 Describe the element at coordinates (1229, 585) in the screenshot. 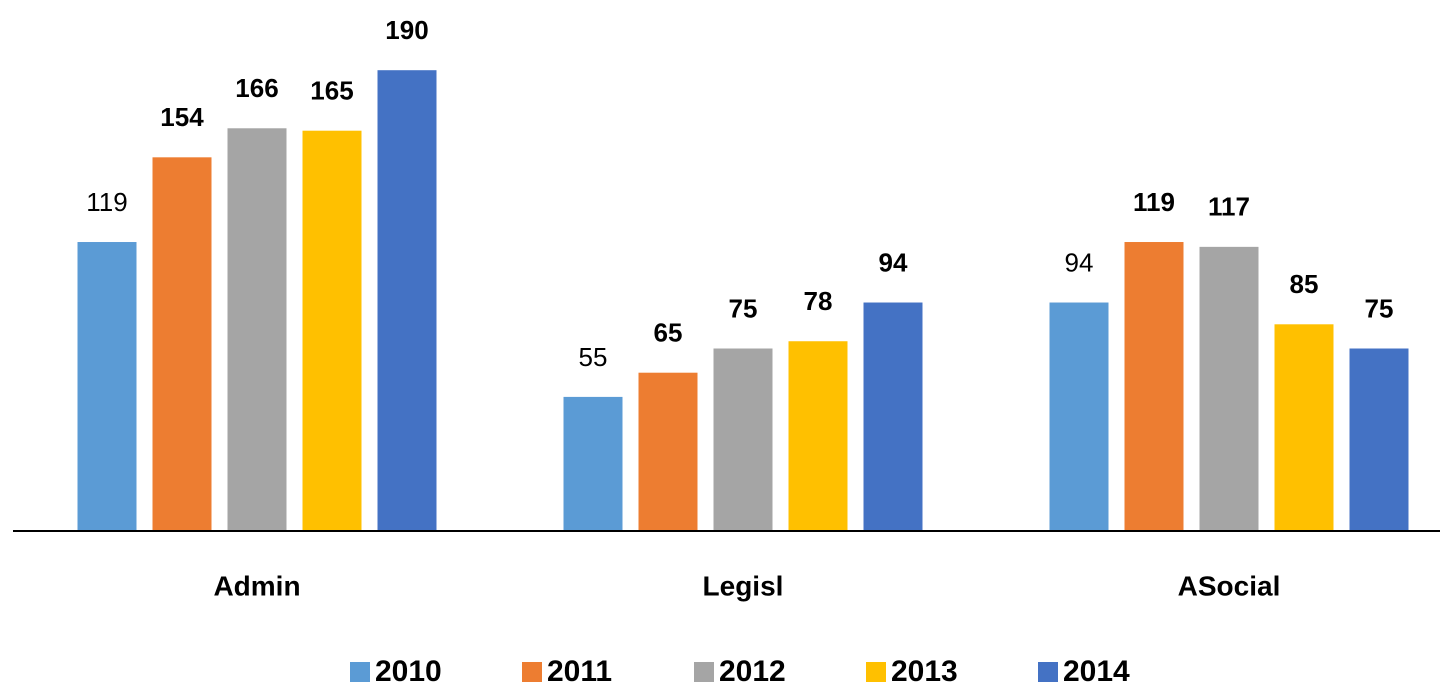

I see `x-tick-label: ASocial` at that location.